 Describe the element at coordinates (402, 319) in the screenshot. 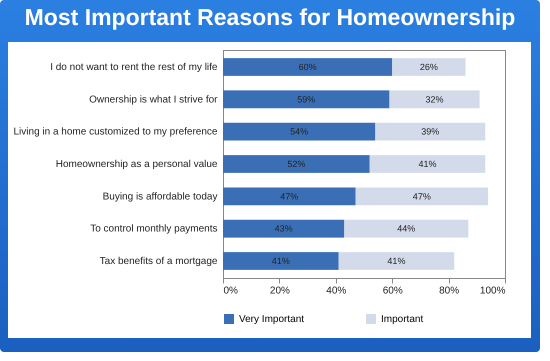

I see `legend-label: Important` at that location.